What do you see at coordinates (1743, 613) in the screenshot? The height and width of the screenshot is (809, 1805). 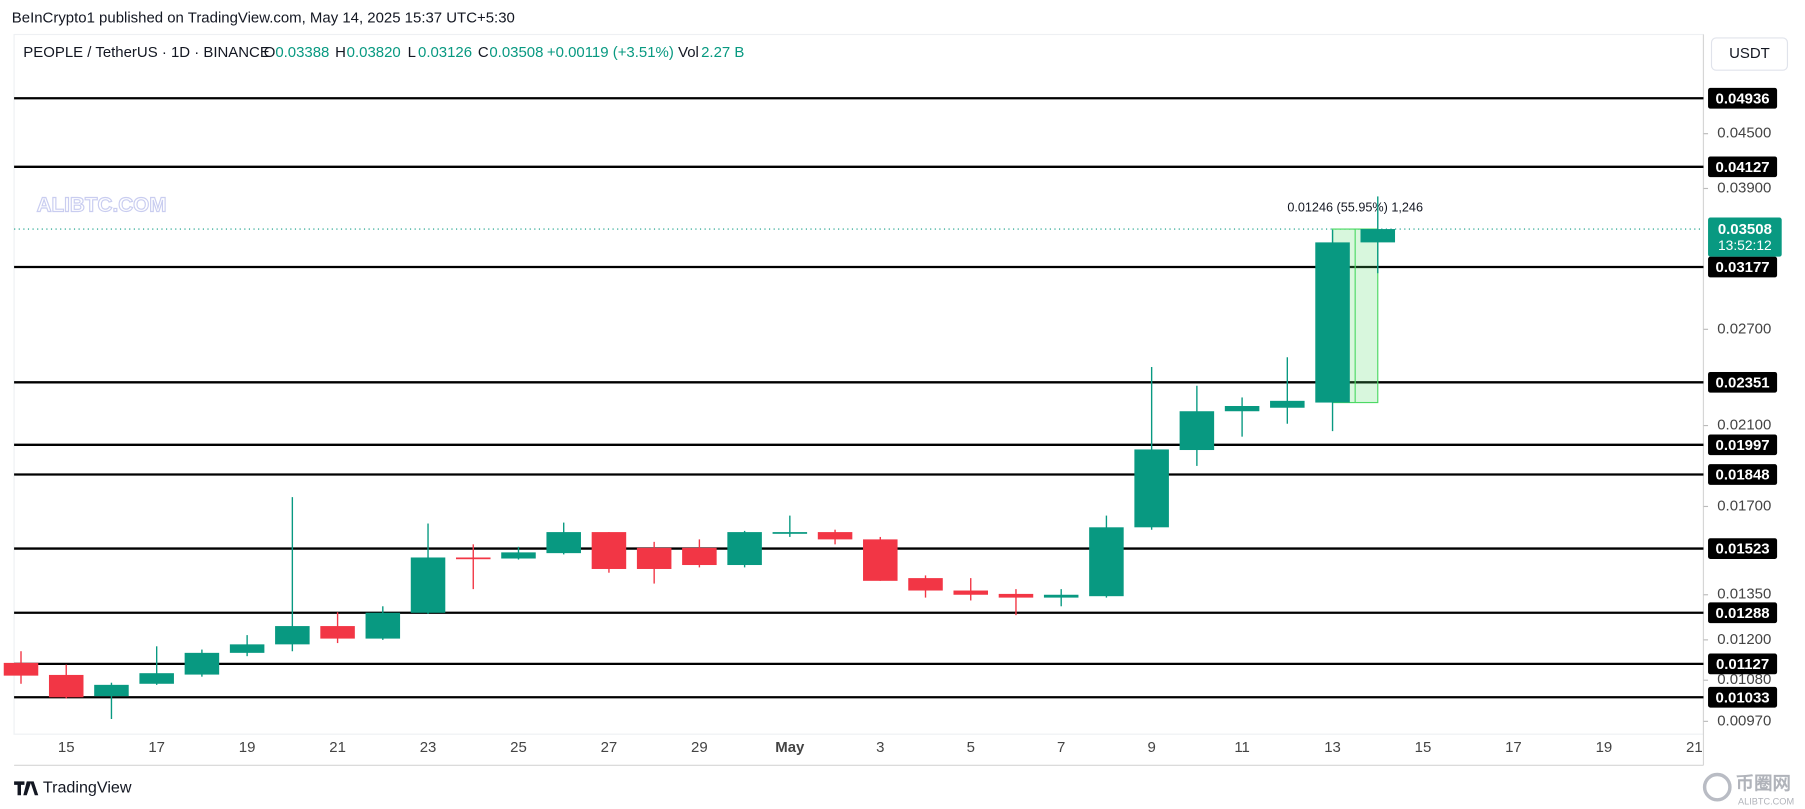 I see `level-label: 0.01288` at bounding box center [1743, 613].